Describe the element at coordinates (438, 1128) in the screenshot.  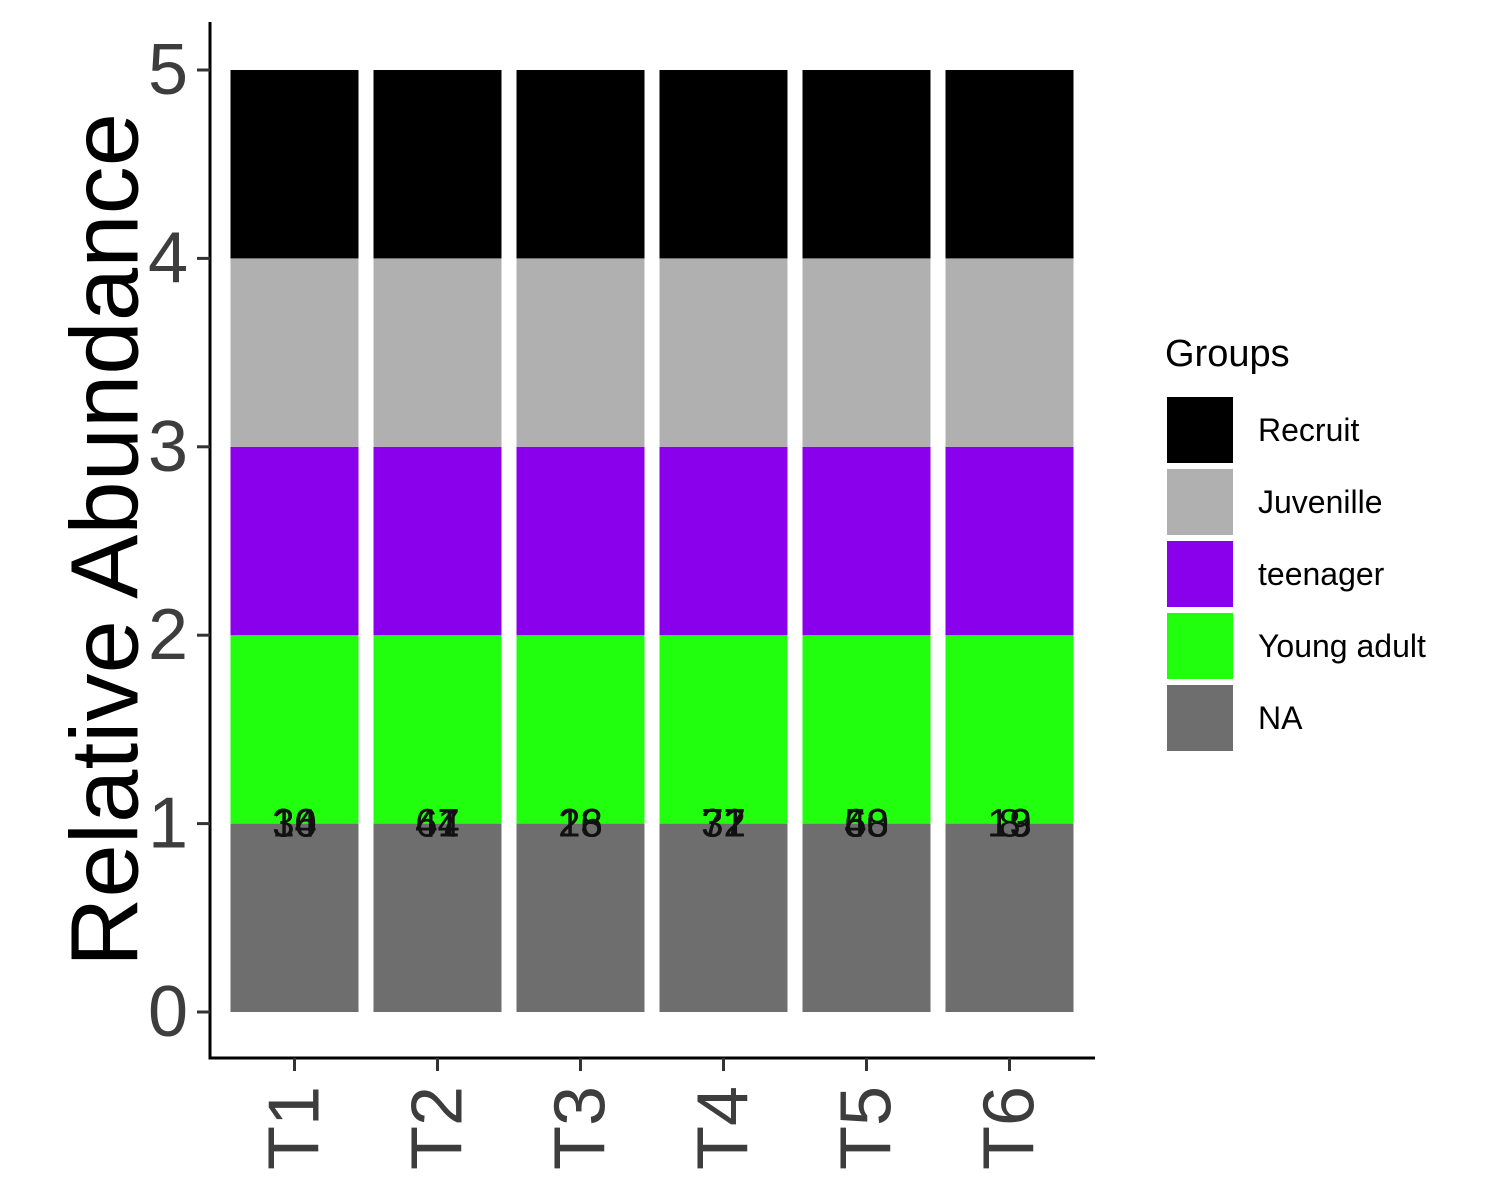
I see `x-tick-label: T2` at that location.